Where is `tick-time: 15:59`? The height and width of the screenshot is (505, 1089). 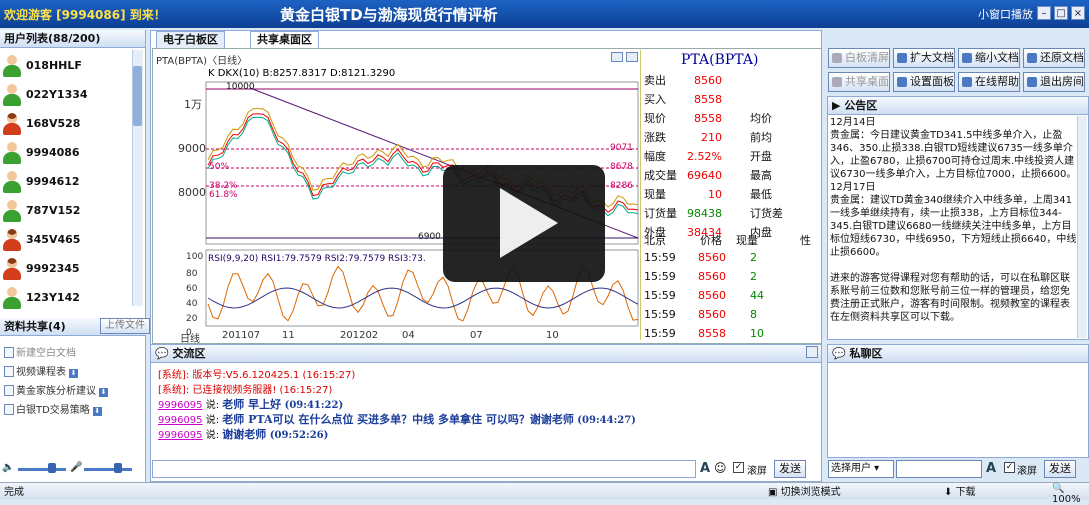 tick-time: 15:59 is located at coordinates (660, 314).